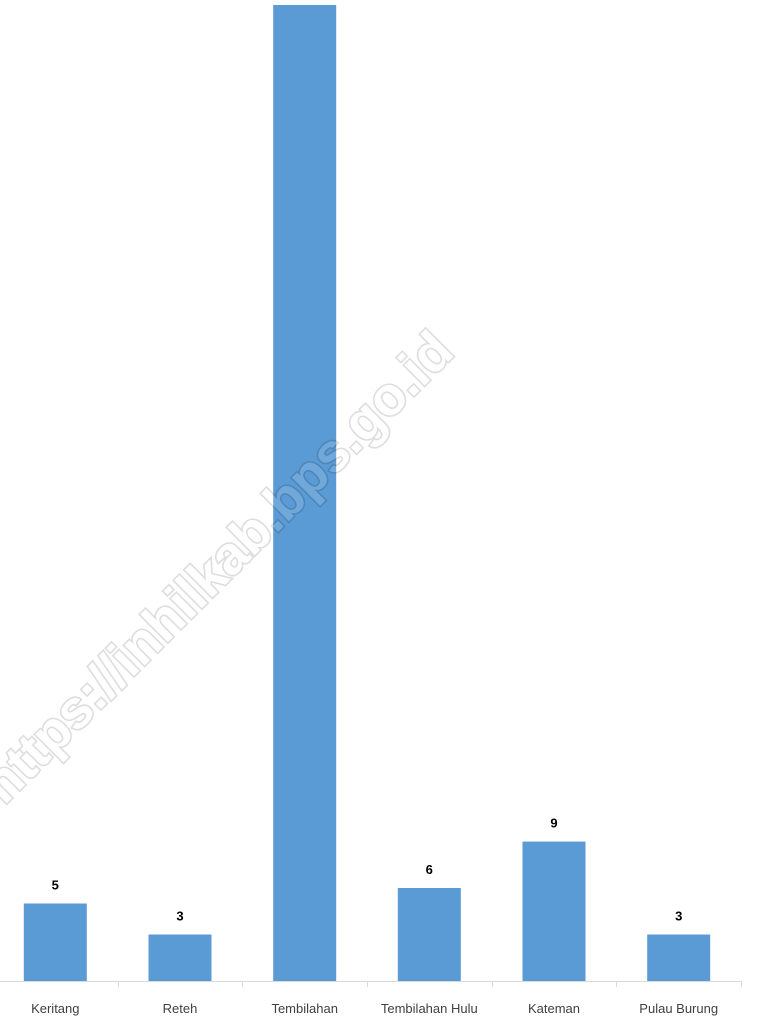  Describe the element at coordinates (554, 1008) in the screenshot. I see `category-label-kateman: Kateman` at that location.